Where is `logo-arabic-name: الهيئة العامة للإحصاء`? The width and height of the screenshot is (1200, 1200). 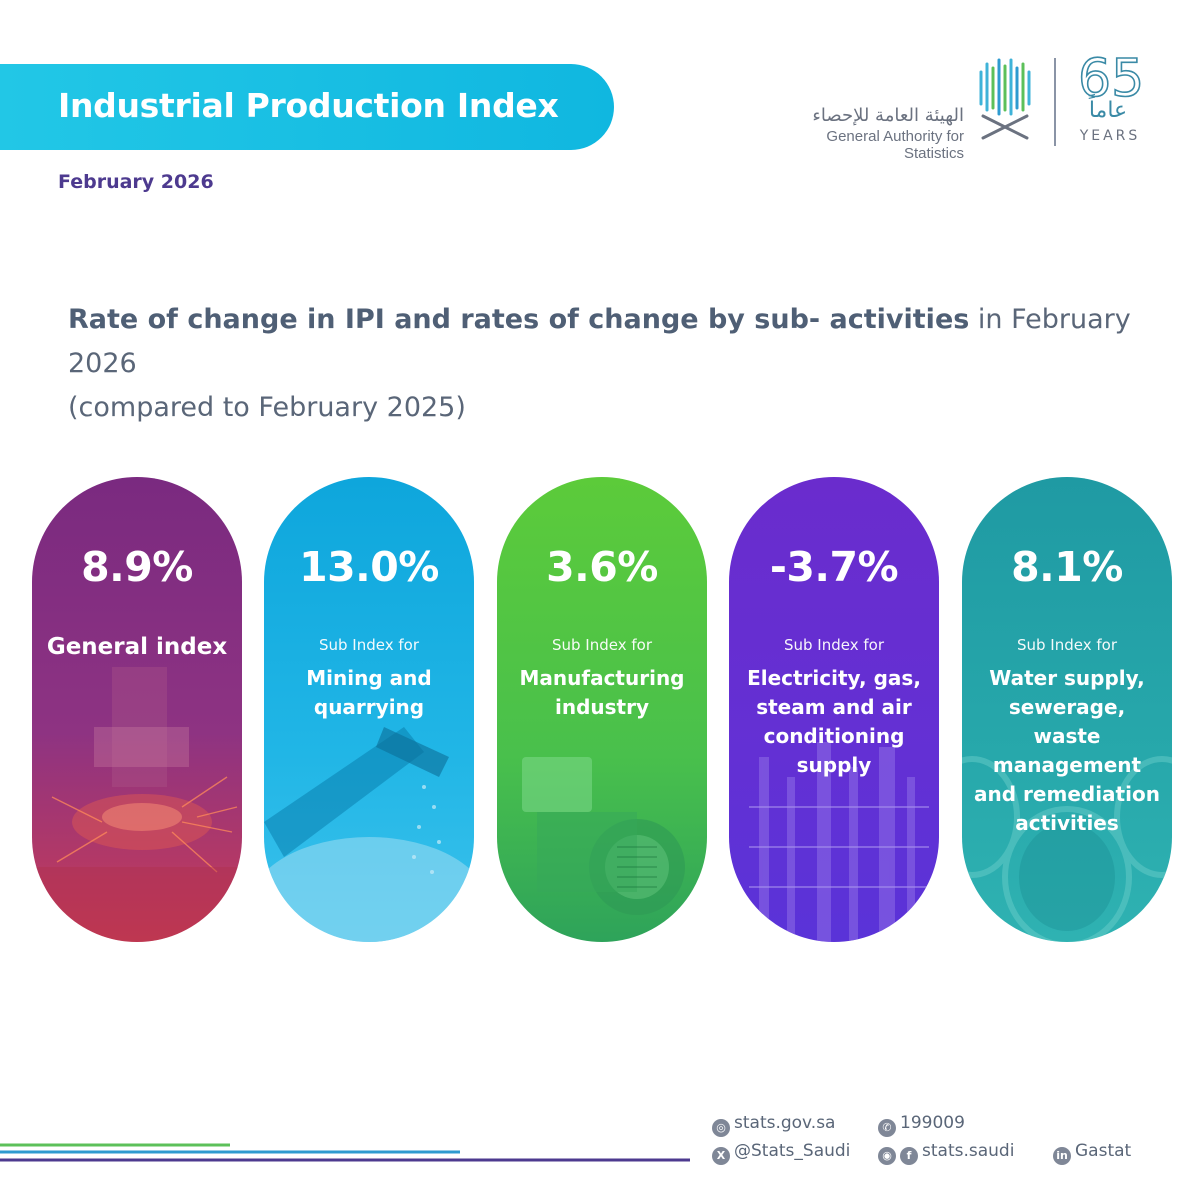
logo-arabic-name: الهيئة العامة للإحصاء is located at coordinates (888, 115).